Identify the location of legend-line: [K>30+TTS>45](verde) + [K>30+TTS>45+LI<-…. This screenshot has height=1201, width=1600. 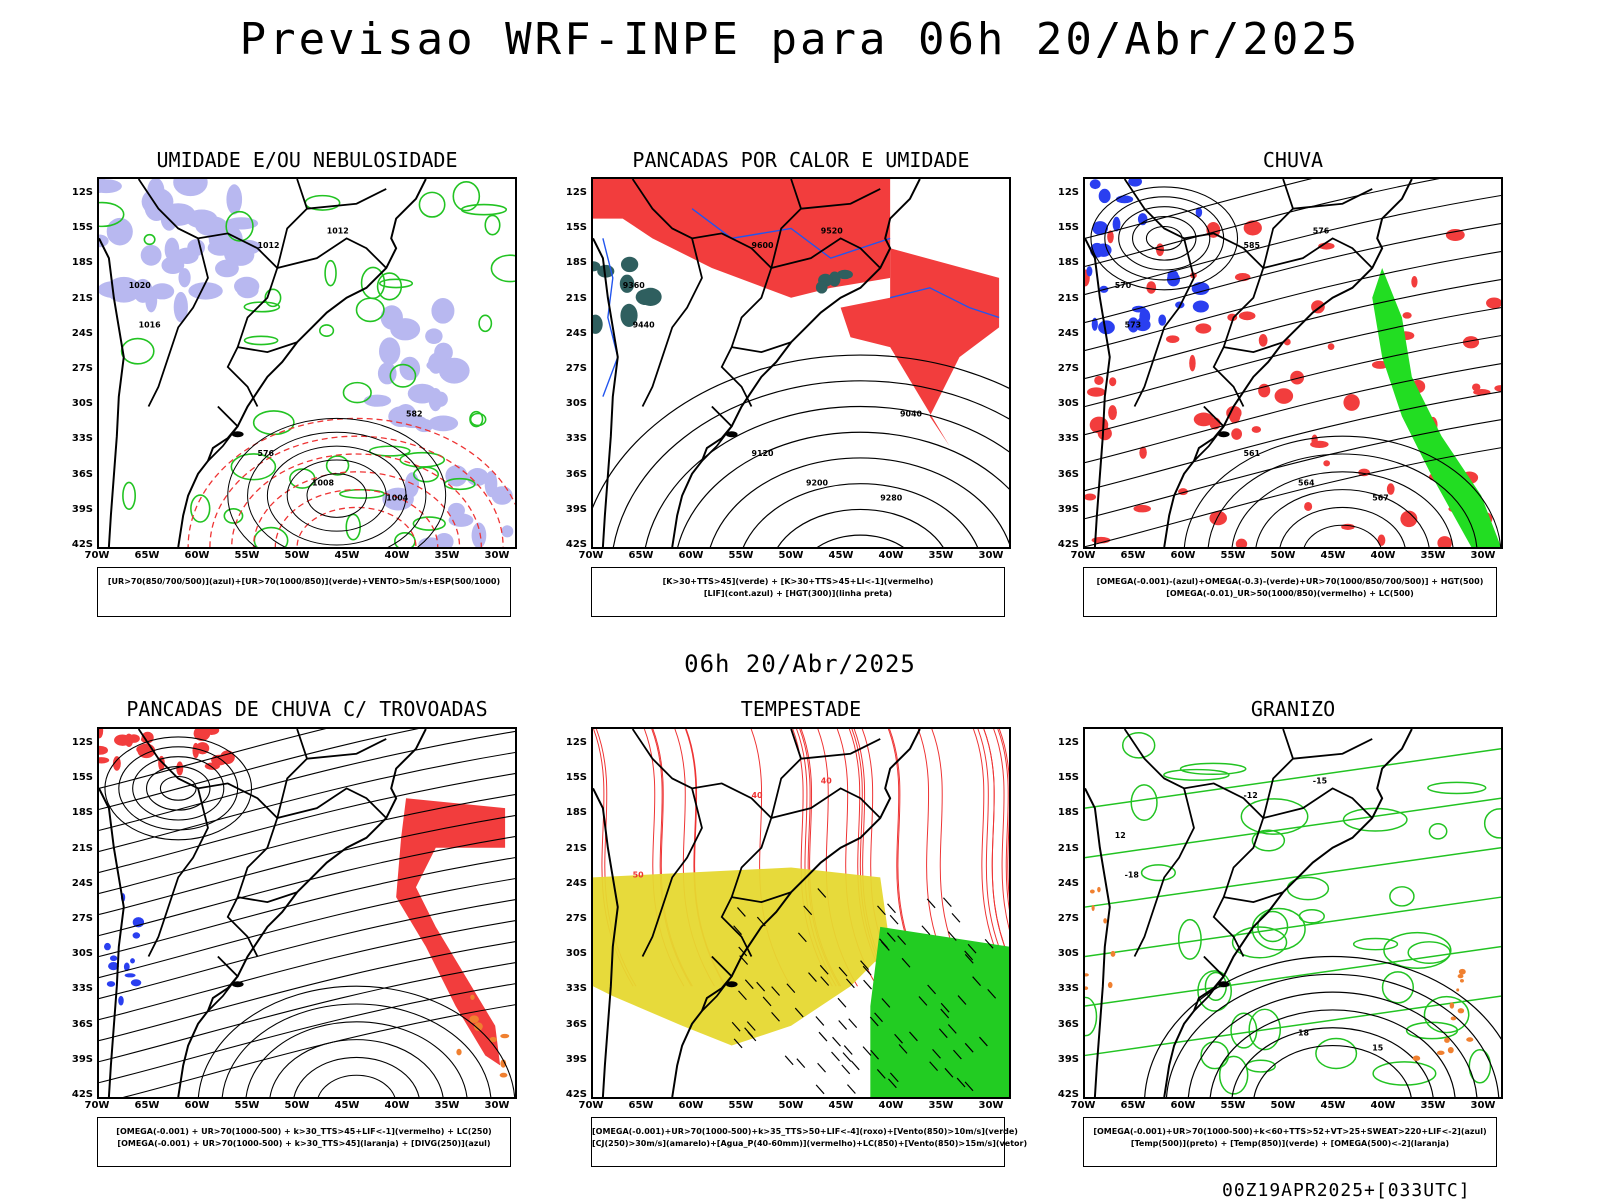
(798, 581).